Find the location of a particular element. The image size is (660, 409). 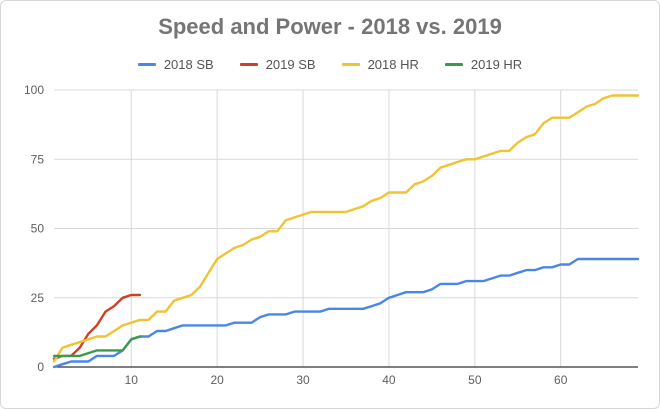

legend-item-2019-sb: 2019 SB is located at coordinates (277, 64).